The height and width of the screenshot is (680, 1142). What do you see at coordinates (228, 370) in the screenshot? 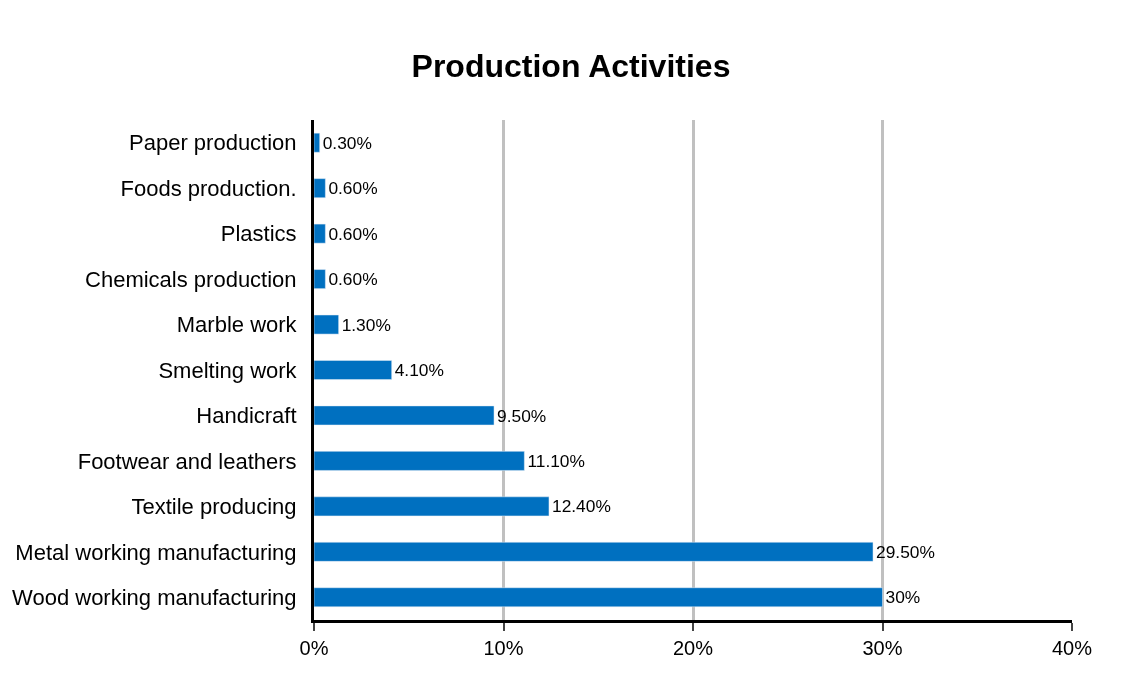
I see `y-tick-label: Smelting work` at bounding box center [228, 370].